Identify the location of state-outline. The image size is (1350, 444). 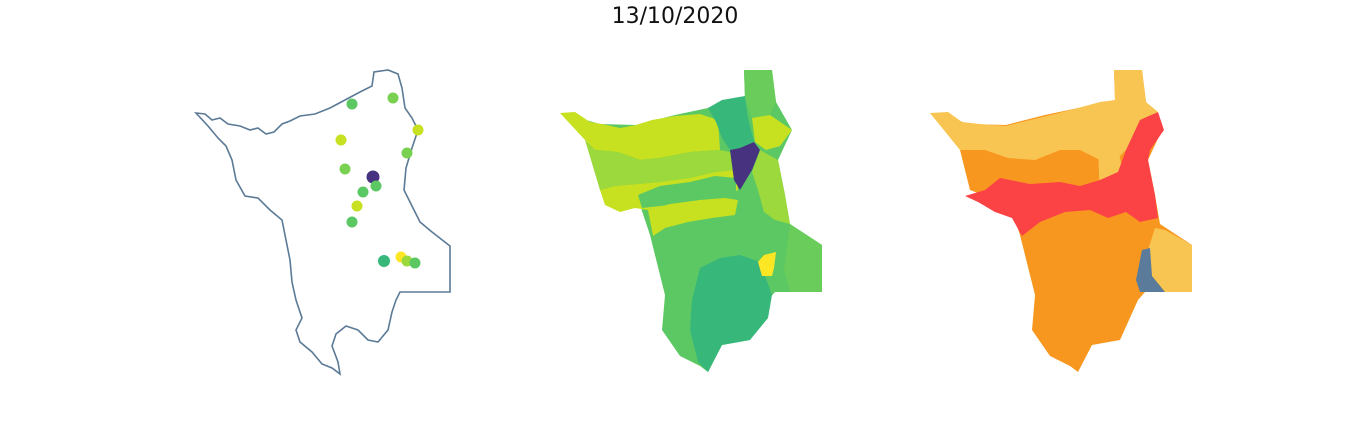
(322, 222).